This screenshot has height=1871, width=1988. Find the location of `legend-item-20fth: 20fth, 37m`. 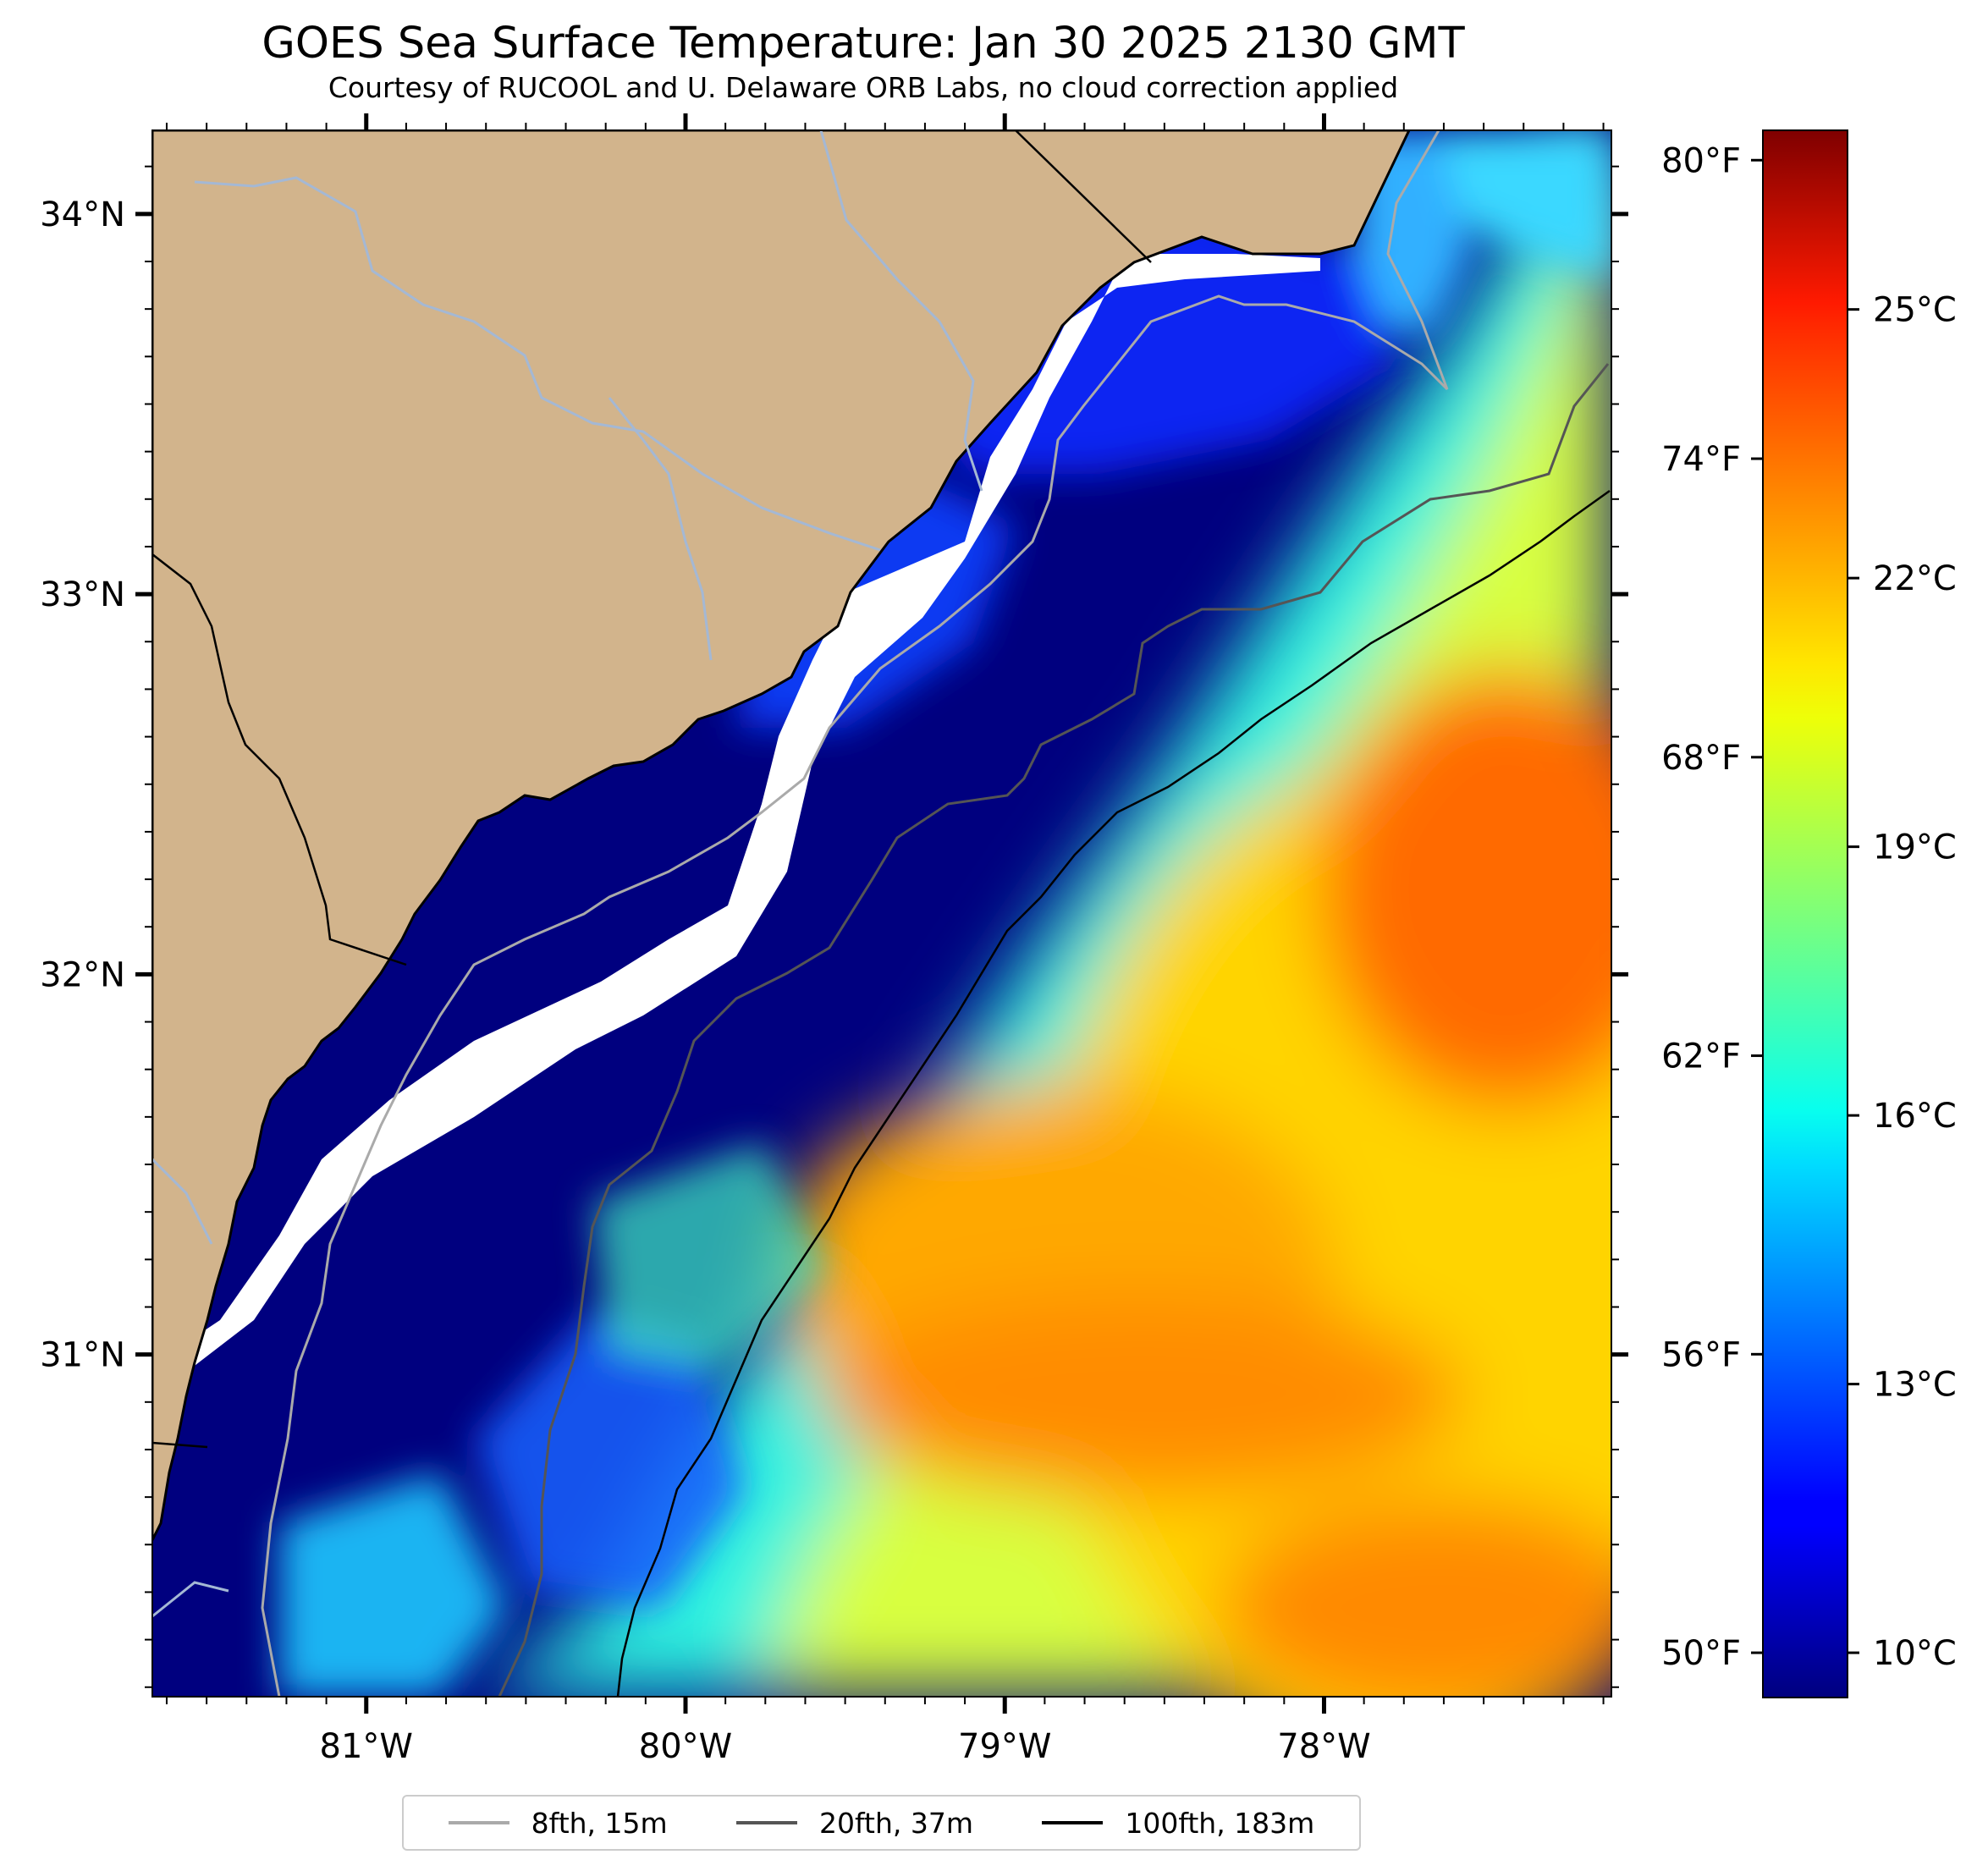

legend-item-20fth: 20fth, 37m is located at coordinates (854, 1823).